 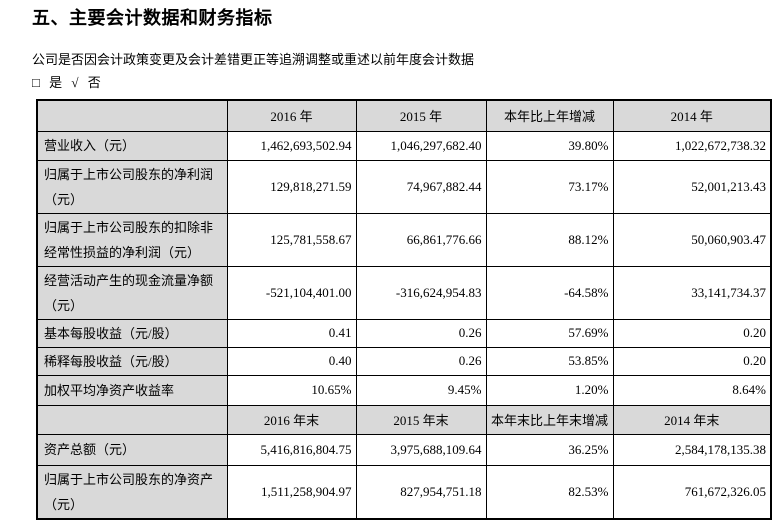 What do you see at coordinates (132, 239) in the screenshot?
I see `row-label: 归属于上市公司股东的扣除非经常性损益的净利润（元）` at bounding box center [132, 239].